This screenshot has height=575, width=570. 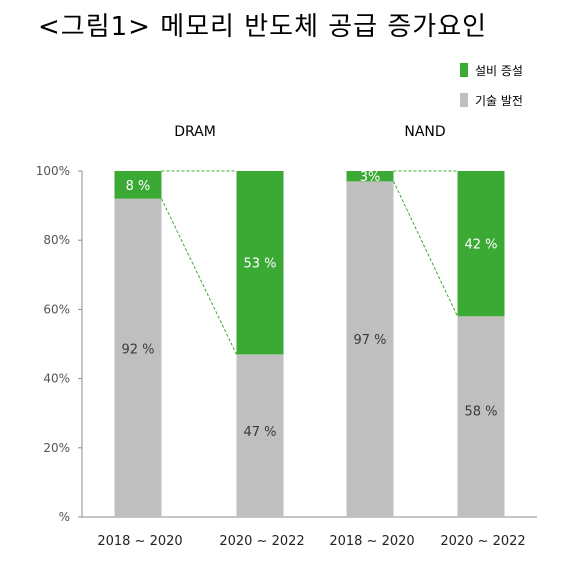 I want to click on legend-swatch-tech, so click(x=464, y=100).